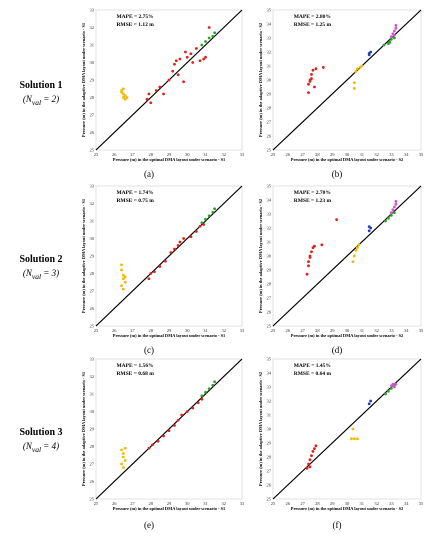  What do you see at coordinates (41, 274) in the screenshot?
I see `nval-label: (Nval = 3)` at bounding box center [41, 274].